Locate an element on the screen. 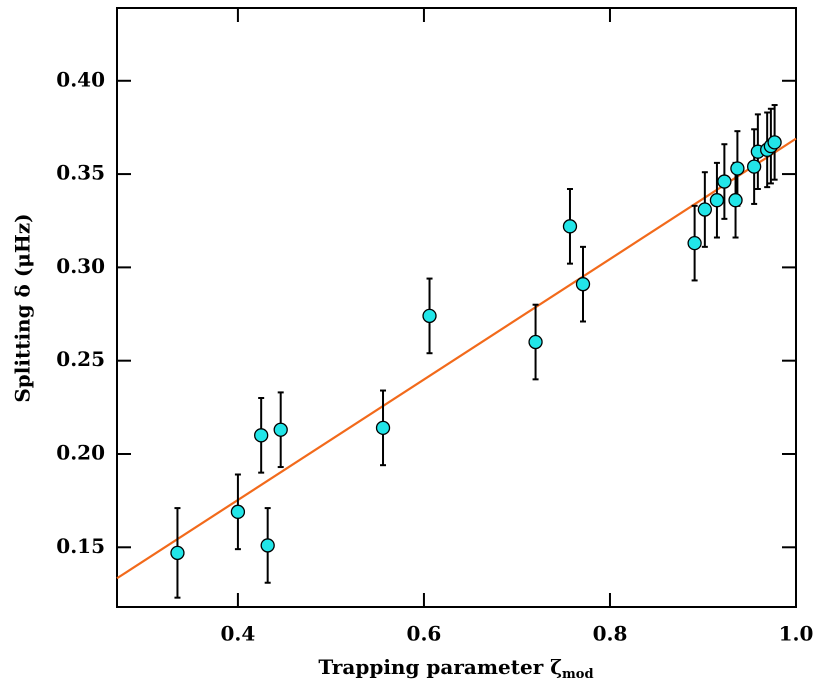 The image size is (830, 691). x-tick-label: 0.8 is located at coordinates (610, 634).